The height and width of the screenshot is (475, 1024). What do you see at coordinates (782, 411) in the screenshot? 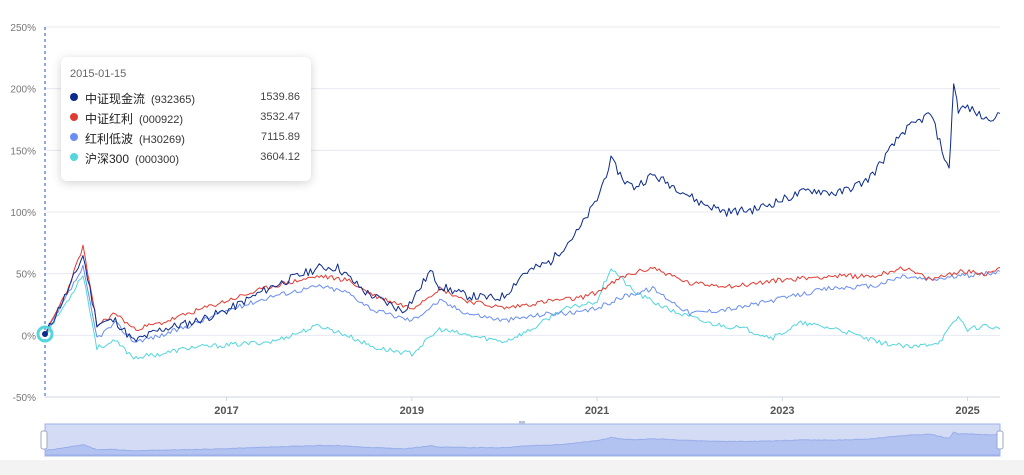
I see `x-tick-label: 2023` at bounding box center [782, 411].